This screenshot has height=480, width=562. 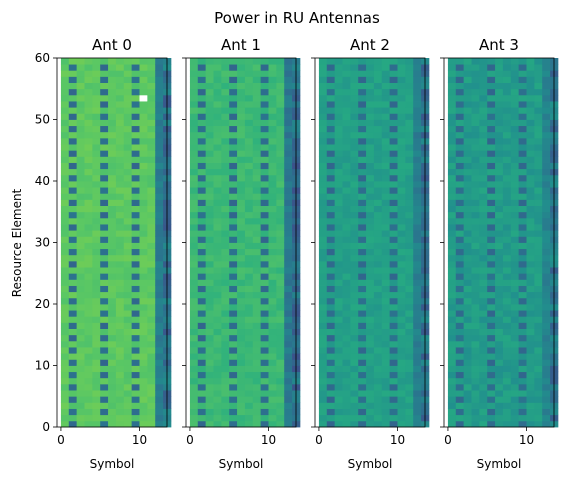 I want to click on y-tick-label: 40, so click(x=42, y=181).